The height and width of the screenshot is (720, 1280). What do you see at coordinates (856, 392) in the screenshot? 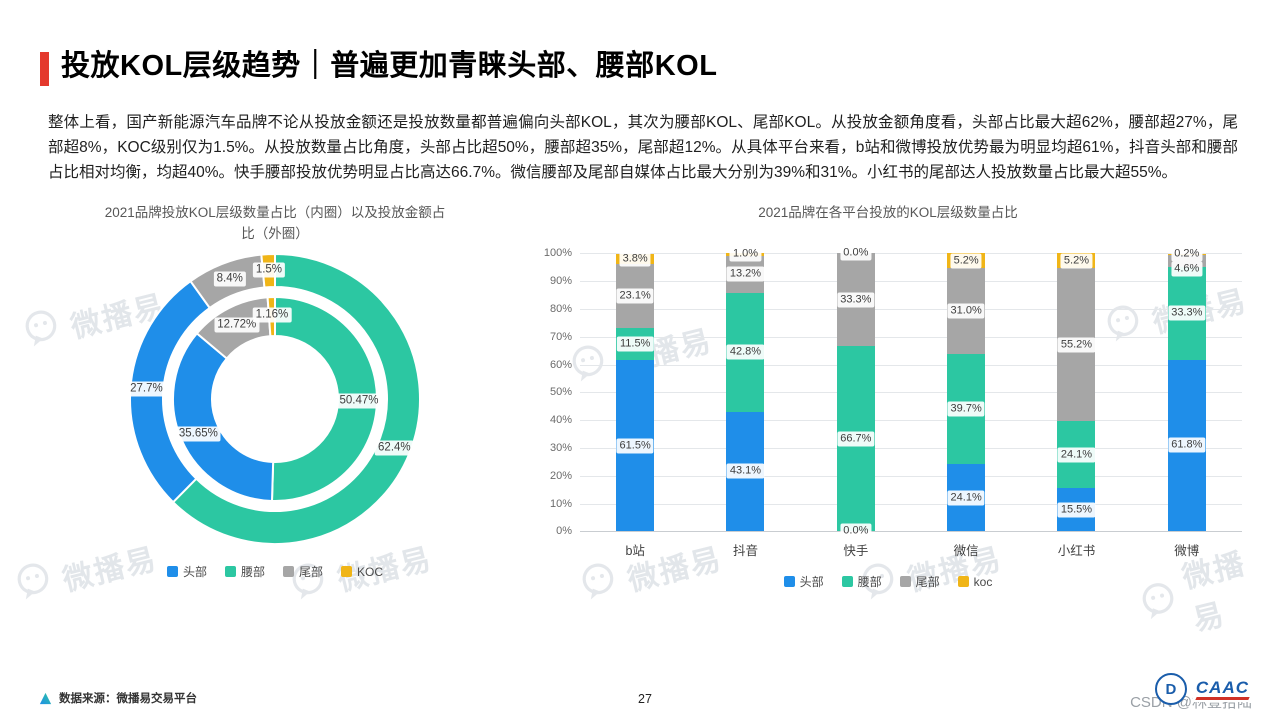
I see `bar-column: 0.0% 33.3% 66.7% 0.0%` at bounding box center [856, 392].